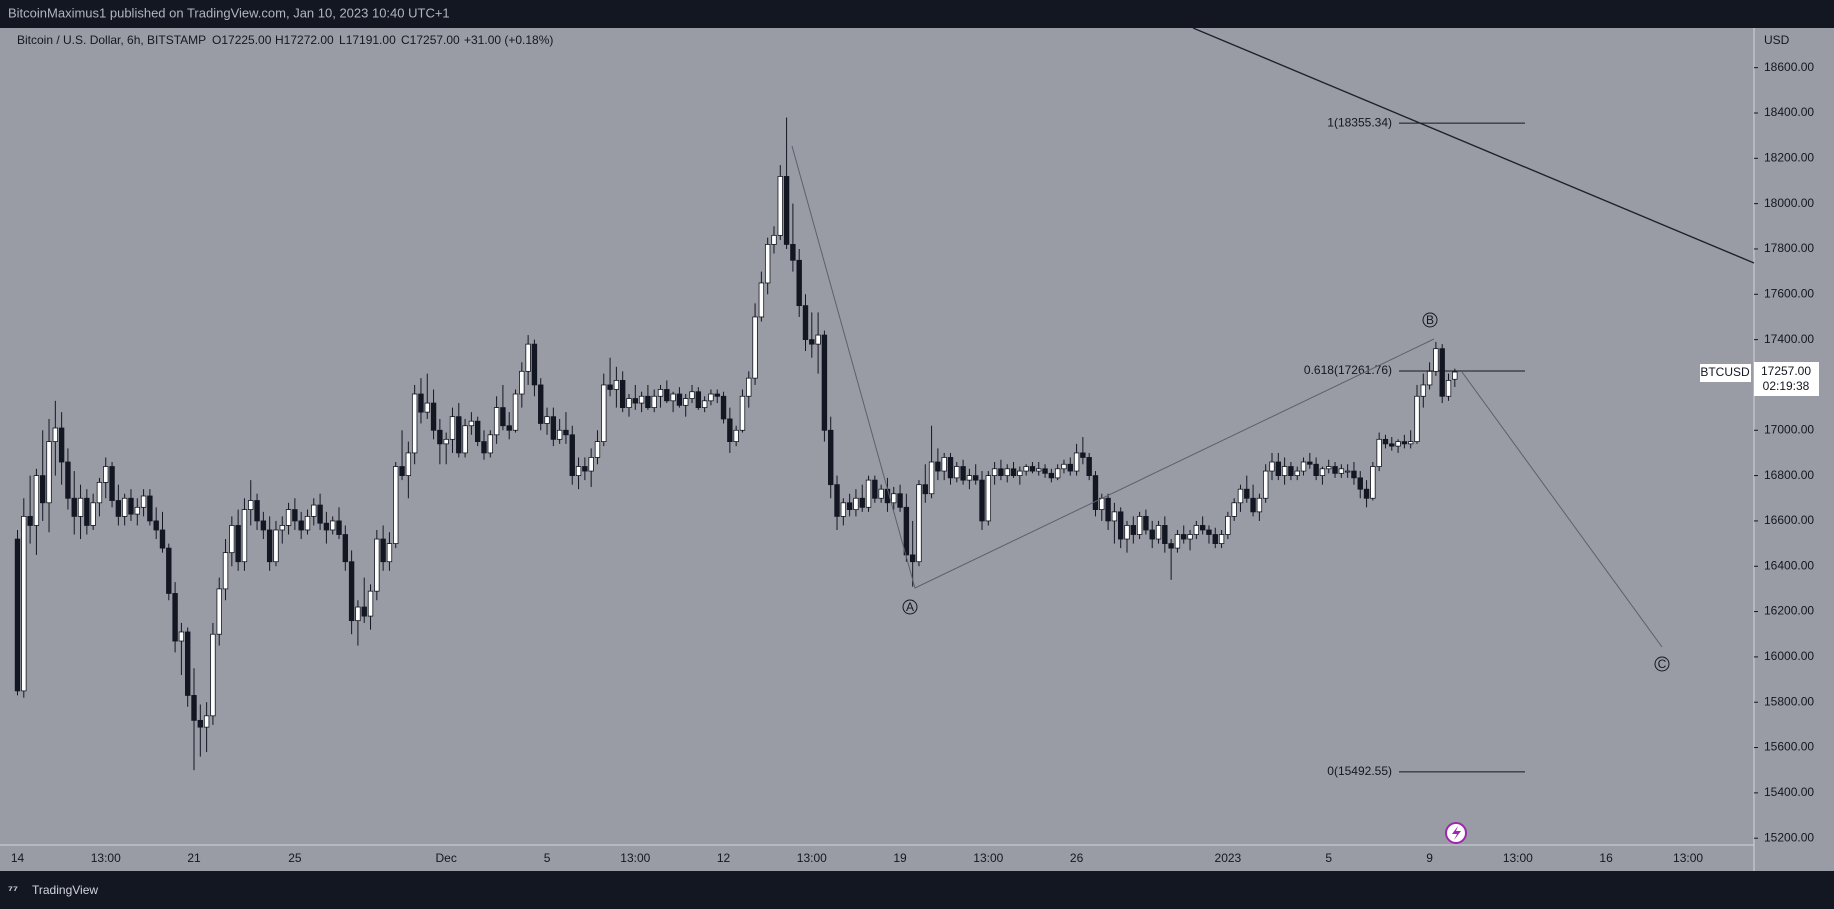 The height and width of the screenshot is (909, 1834). Describe the element at coordinates (1348, 370) in the screenshot. I see `fib-level-label: 0.618(17261.76)` at that location.